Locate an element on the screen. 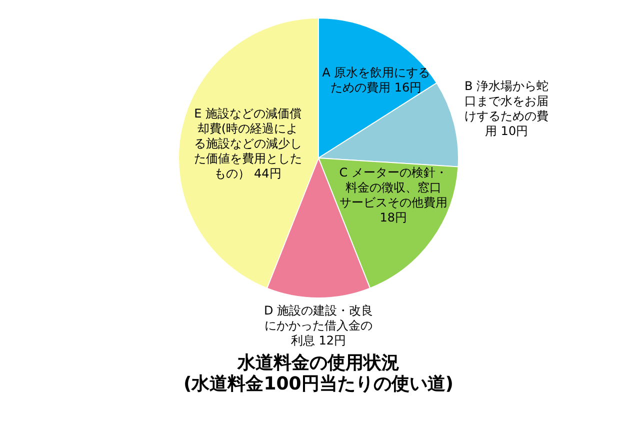  slice-label: C メーターの検針・料金の徴収、窓口サービスその他費用 is located at coordinates (393, 188).